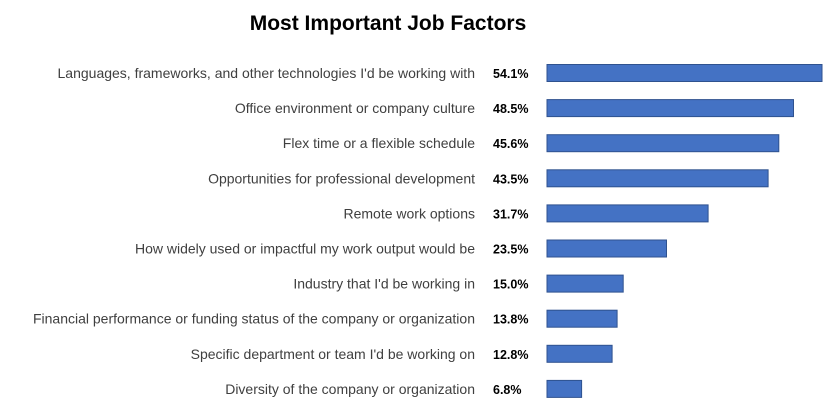 Image resolution: width=823 pixels, height=409 pixels. What do you see at coordinates (384, 284) in the screenshot?
I see `category-label: Industry that I'd be working in` at bounding box center [384, 284].